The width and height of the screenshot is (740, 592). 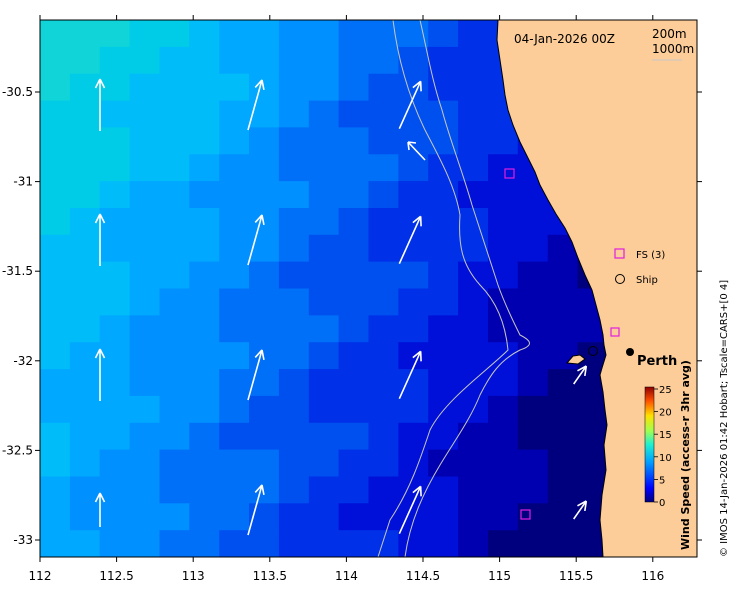 What do you see at coordinates (17, 92) in the screenshot?
I see `y-tick-label: -30.5` at bounding box center [17, 92].